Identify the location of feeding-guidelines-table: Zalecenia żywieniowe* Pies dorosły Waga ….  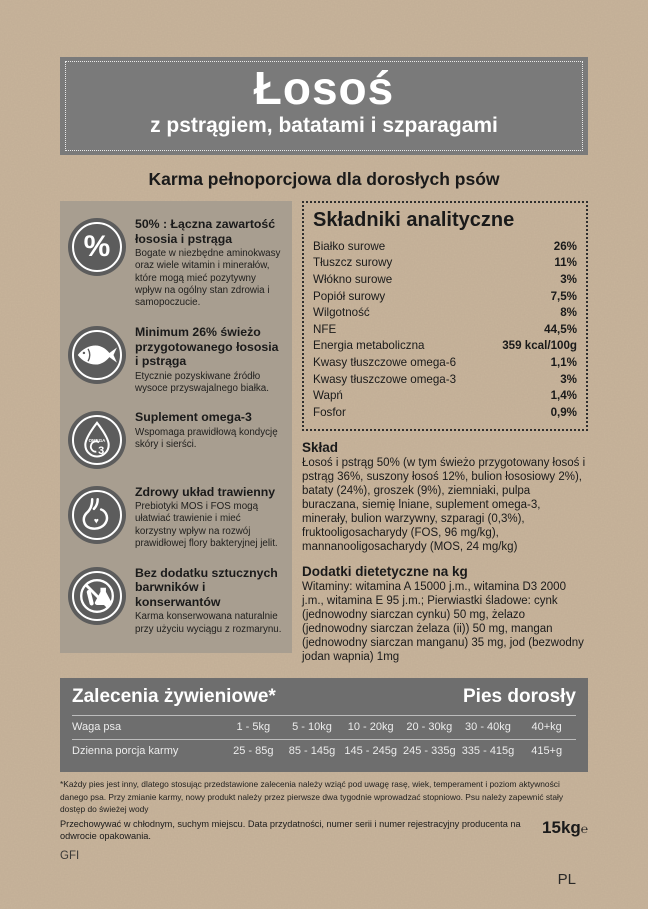
(324, 725).